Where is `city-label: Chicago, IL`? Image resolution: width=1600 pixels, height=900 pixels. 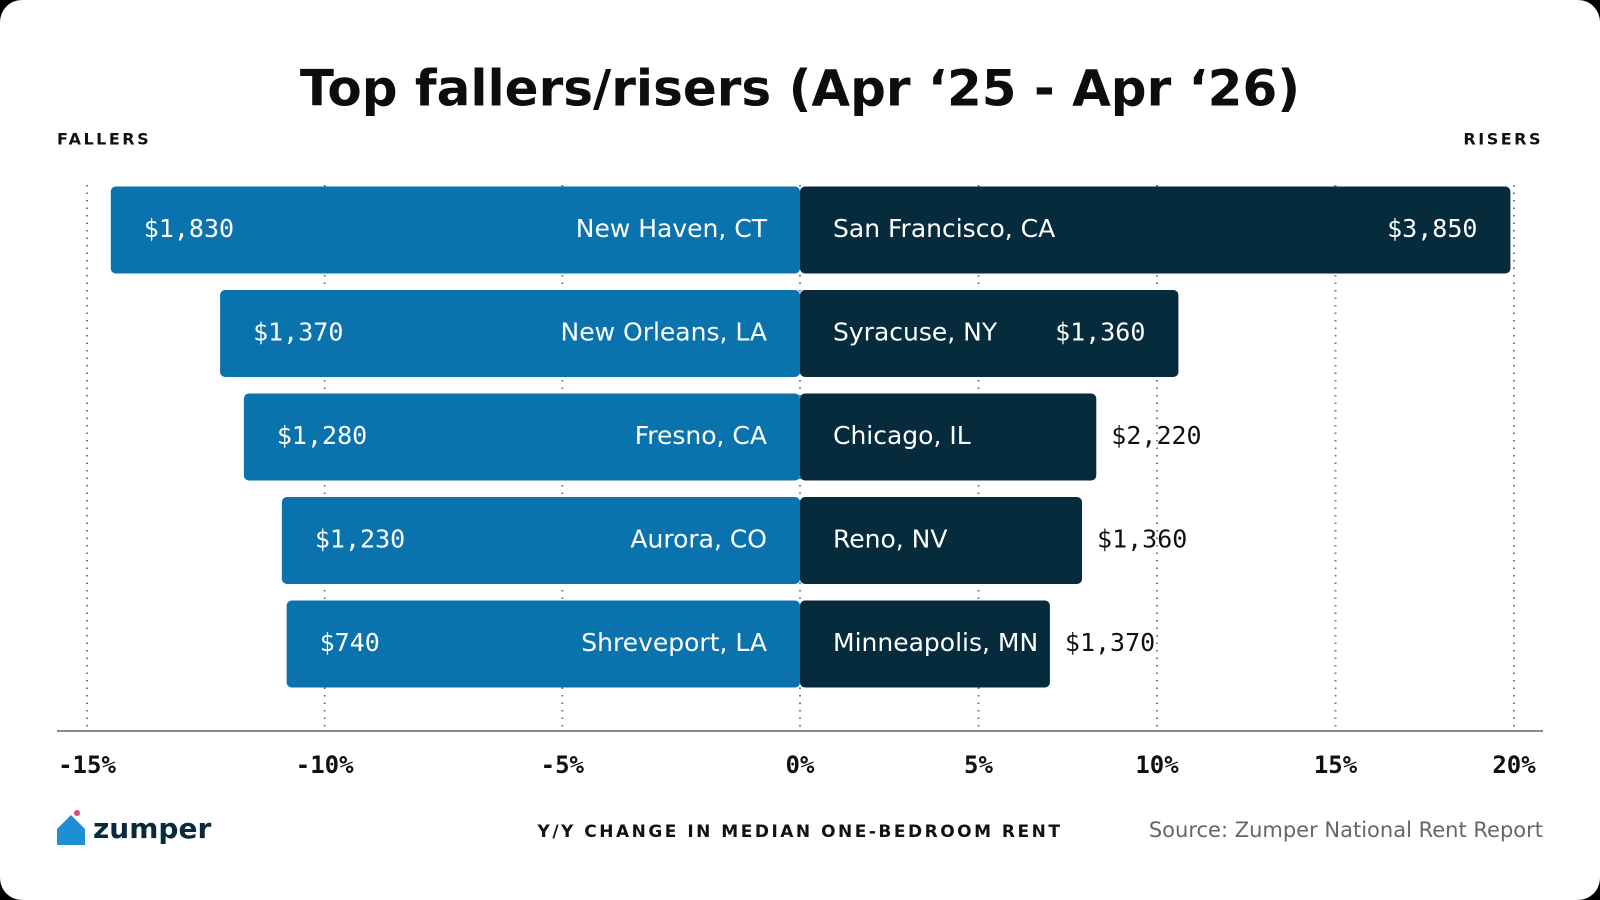 city-label: Chicago, IL is located at coordinates (902, 435).